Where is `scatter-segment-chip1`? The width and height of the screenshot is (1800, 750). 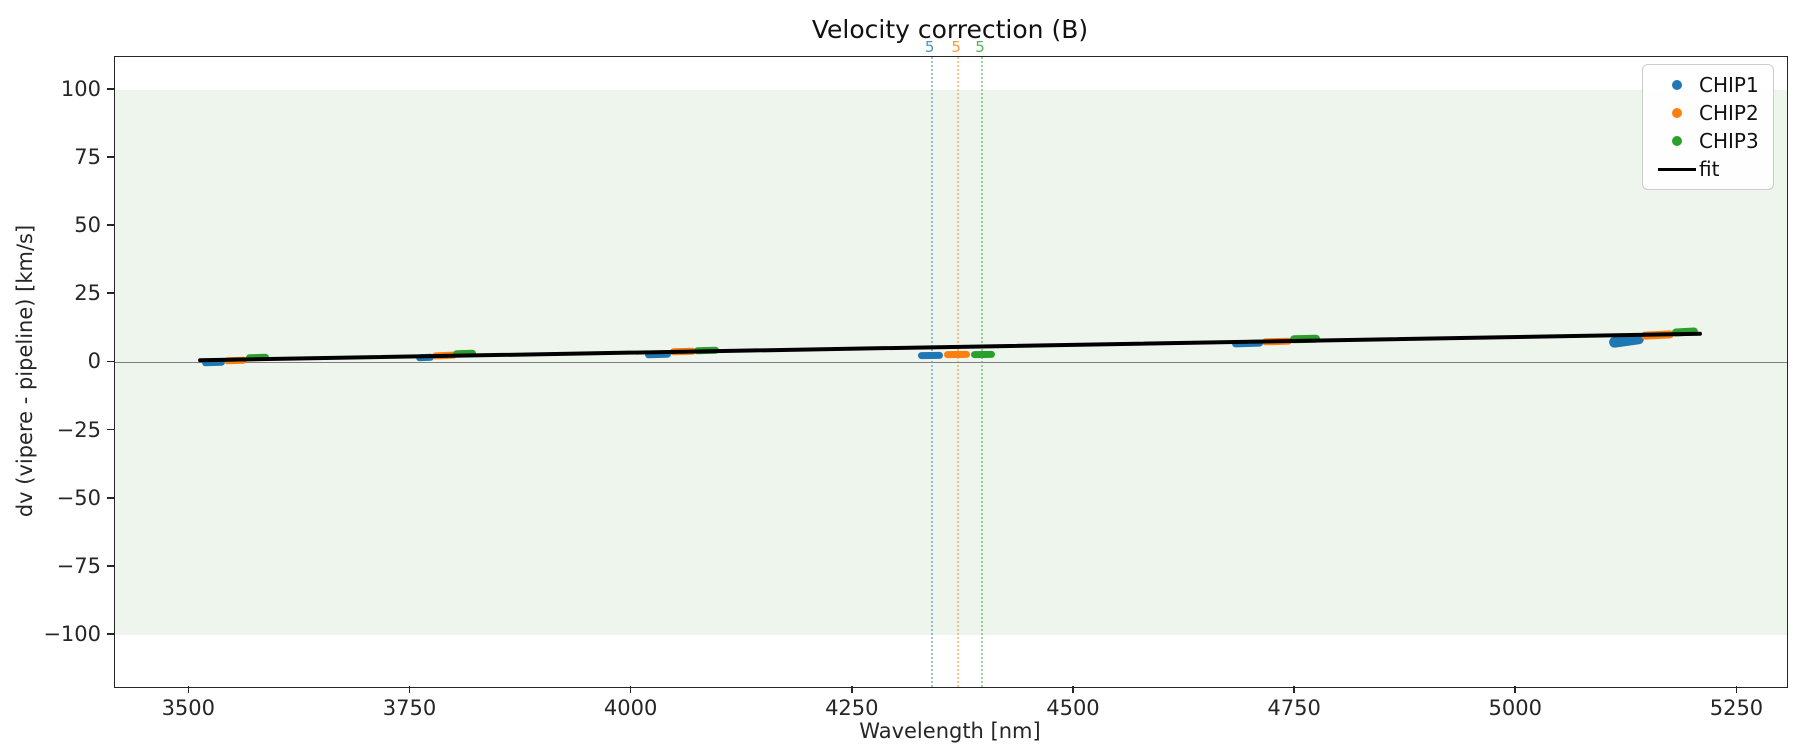
scatter-segment-chip1 is located at coordinates (931, 355).